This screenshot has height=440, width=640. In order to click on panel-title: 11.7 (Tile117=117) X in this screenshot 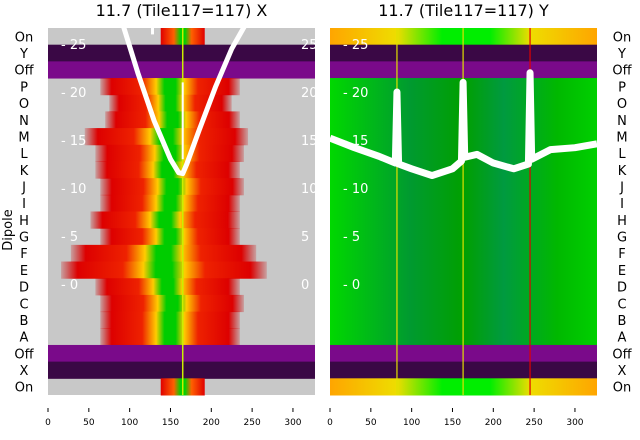, I will do `click(182, 10)`.